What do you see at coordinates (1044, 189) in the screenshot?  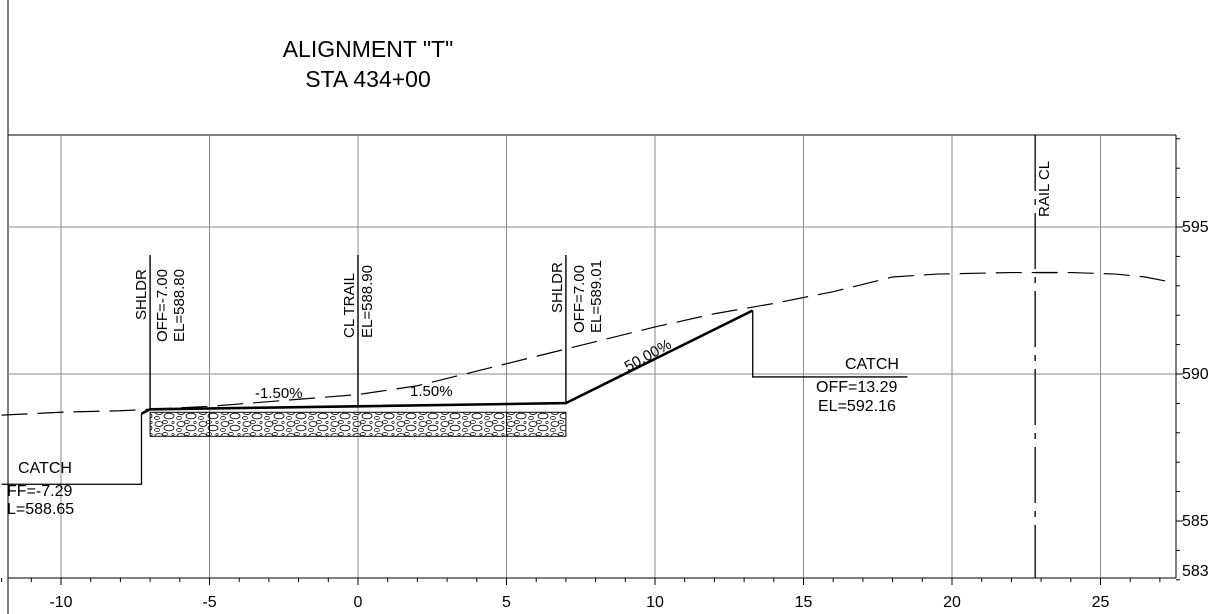 I see `rail-cl-label: RAIL CL` at bounding box center [1044, 189].